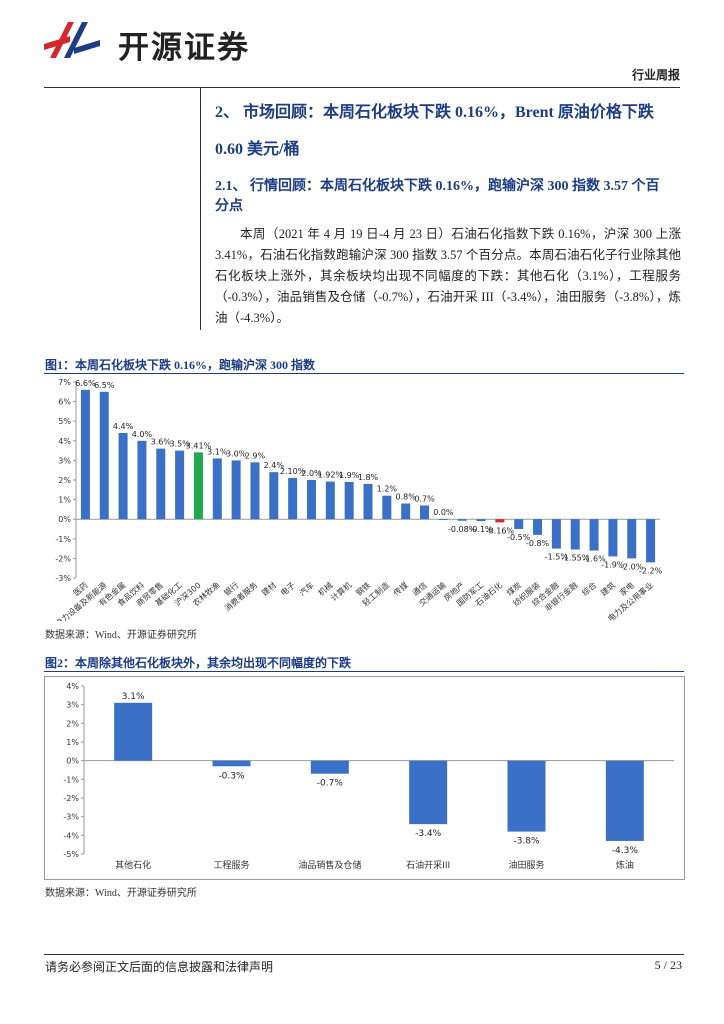 Image resolution: width=724 pixels, height=1024 pixels. I want to click on value-label: 1.2%, so click(387, 489).